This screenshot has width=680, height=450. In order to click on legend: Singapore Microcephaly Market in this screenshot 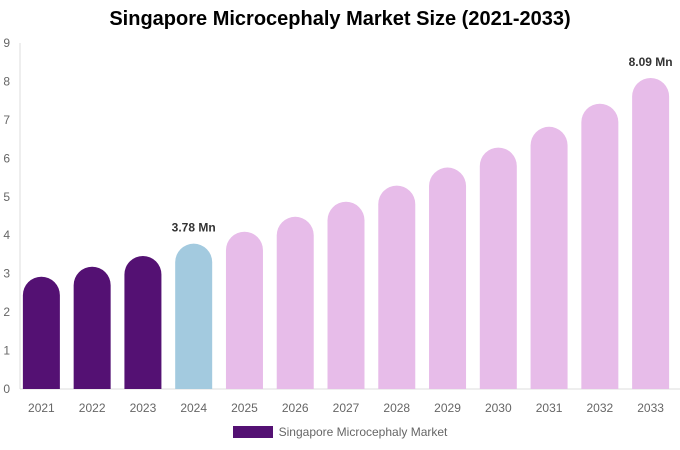, I will do `click(340, 432)`.